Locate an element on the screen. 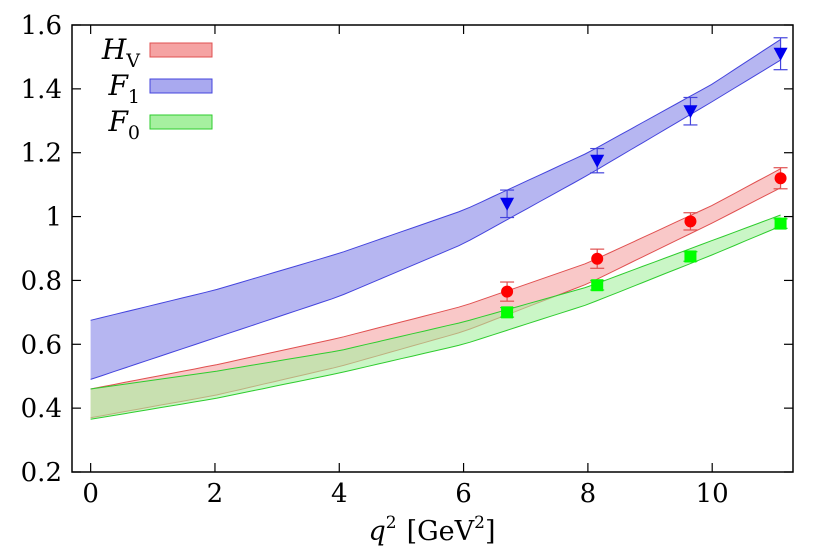 Image resolution: width=830 pixels, height=554 pixels. y-tick-label-7: 1.6 is located at coordinates (41, 26).